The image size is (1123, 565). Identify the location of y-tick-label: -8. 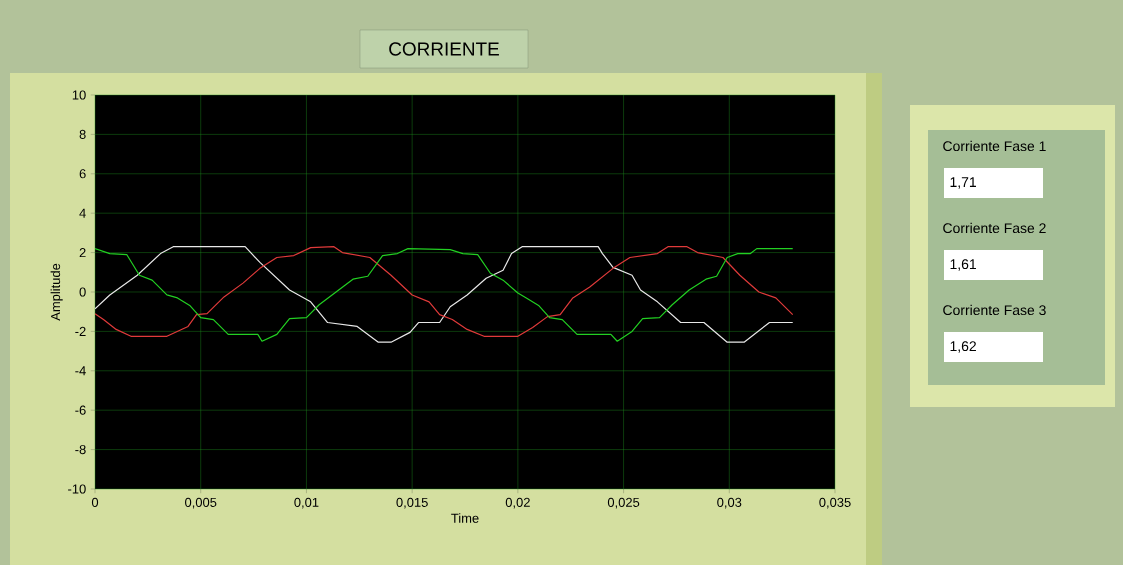
(80, 450).